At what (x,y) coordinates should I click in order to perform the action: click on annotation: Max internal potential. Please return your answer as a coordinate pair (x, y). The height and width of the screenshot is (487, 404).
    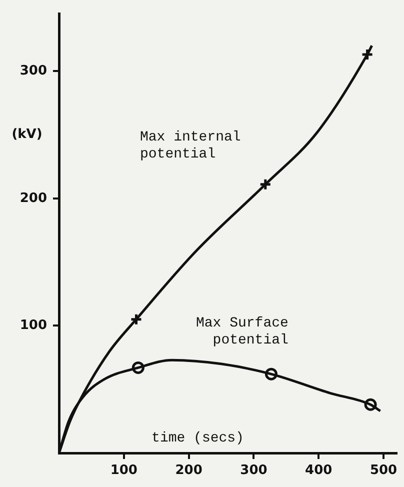
    Looking at the image, I should click on (190, 146).